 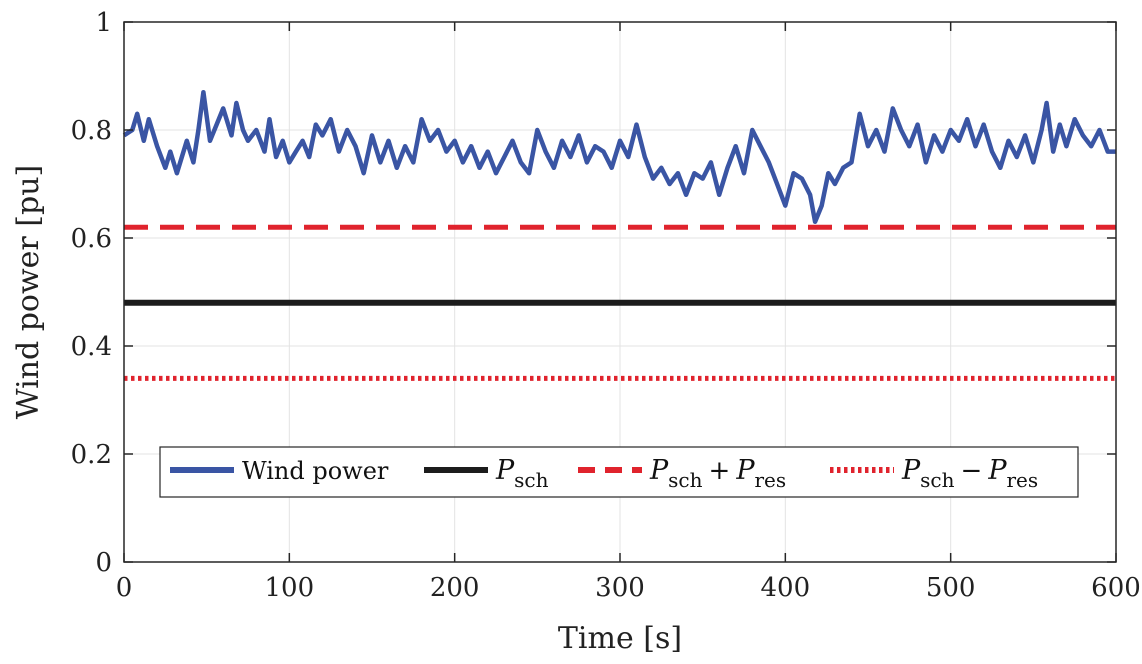 What do you see at coordinates (124, 588) in the screenshot?
I see `x-tick-label: 0` at bounding box center [124, 588].